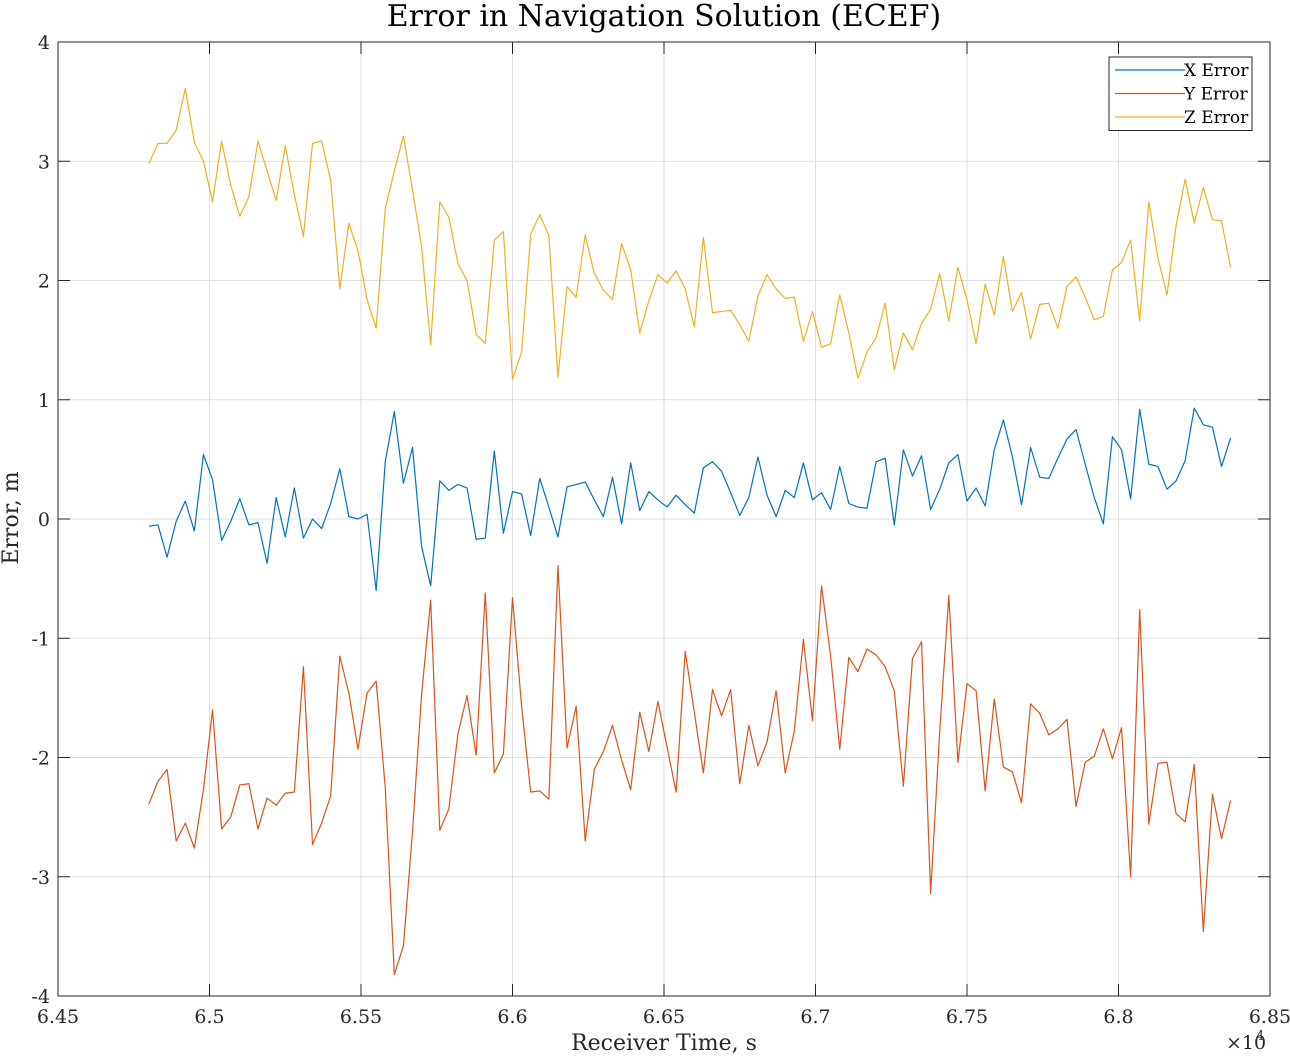 The height and width of the screenshot is (1057, 1290). I want to click on x-tick-label: 6.75, so click(967, 1017).